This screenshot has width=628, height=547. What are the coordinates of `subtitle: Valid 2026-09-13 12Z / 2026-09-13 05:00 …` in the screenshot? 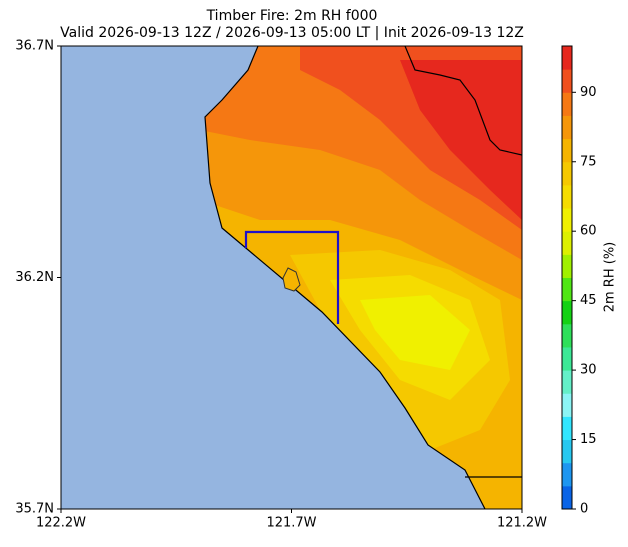 It's located at (292, 33).